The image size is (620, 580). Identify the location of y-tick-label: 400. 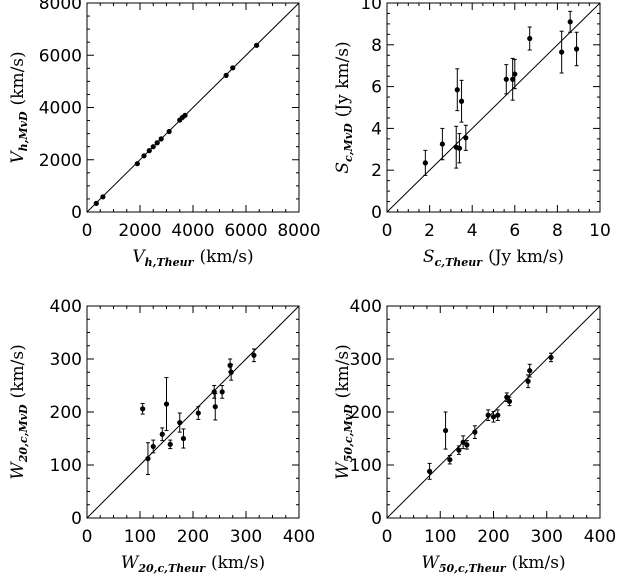
(66, 307).